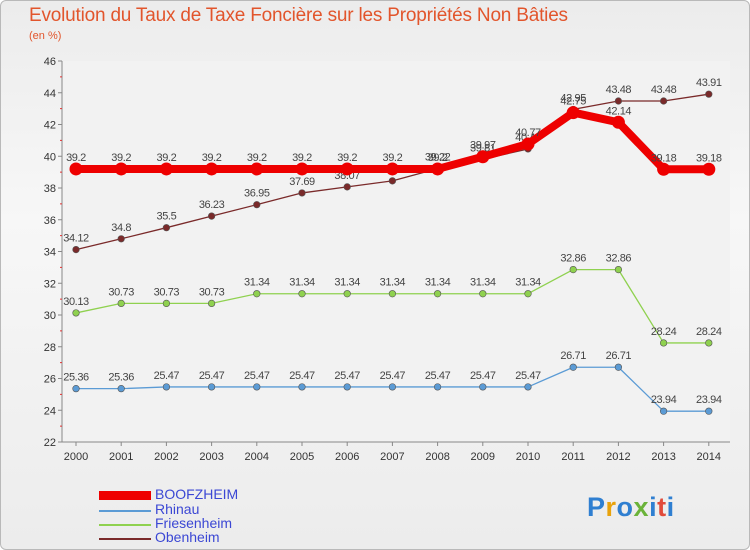  Describe the element at coordinates (45, 36) in the screenshot. I see `unit-label: (en %)` at that location.